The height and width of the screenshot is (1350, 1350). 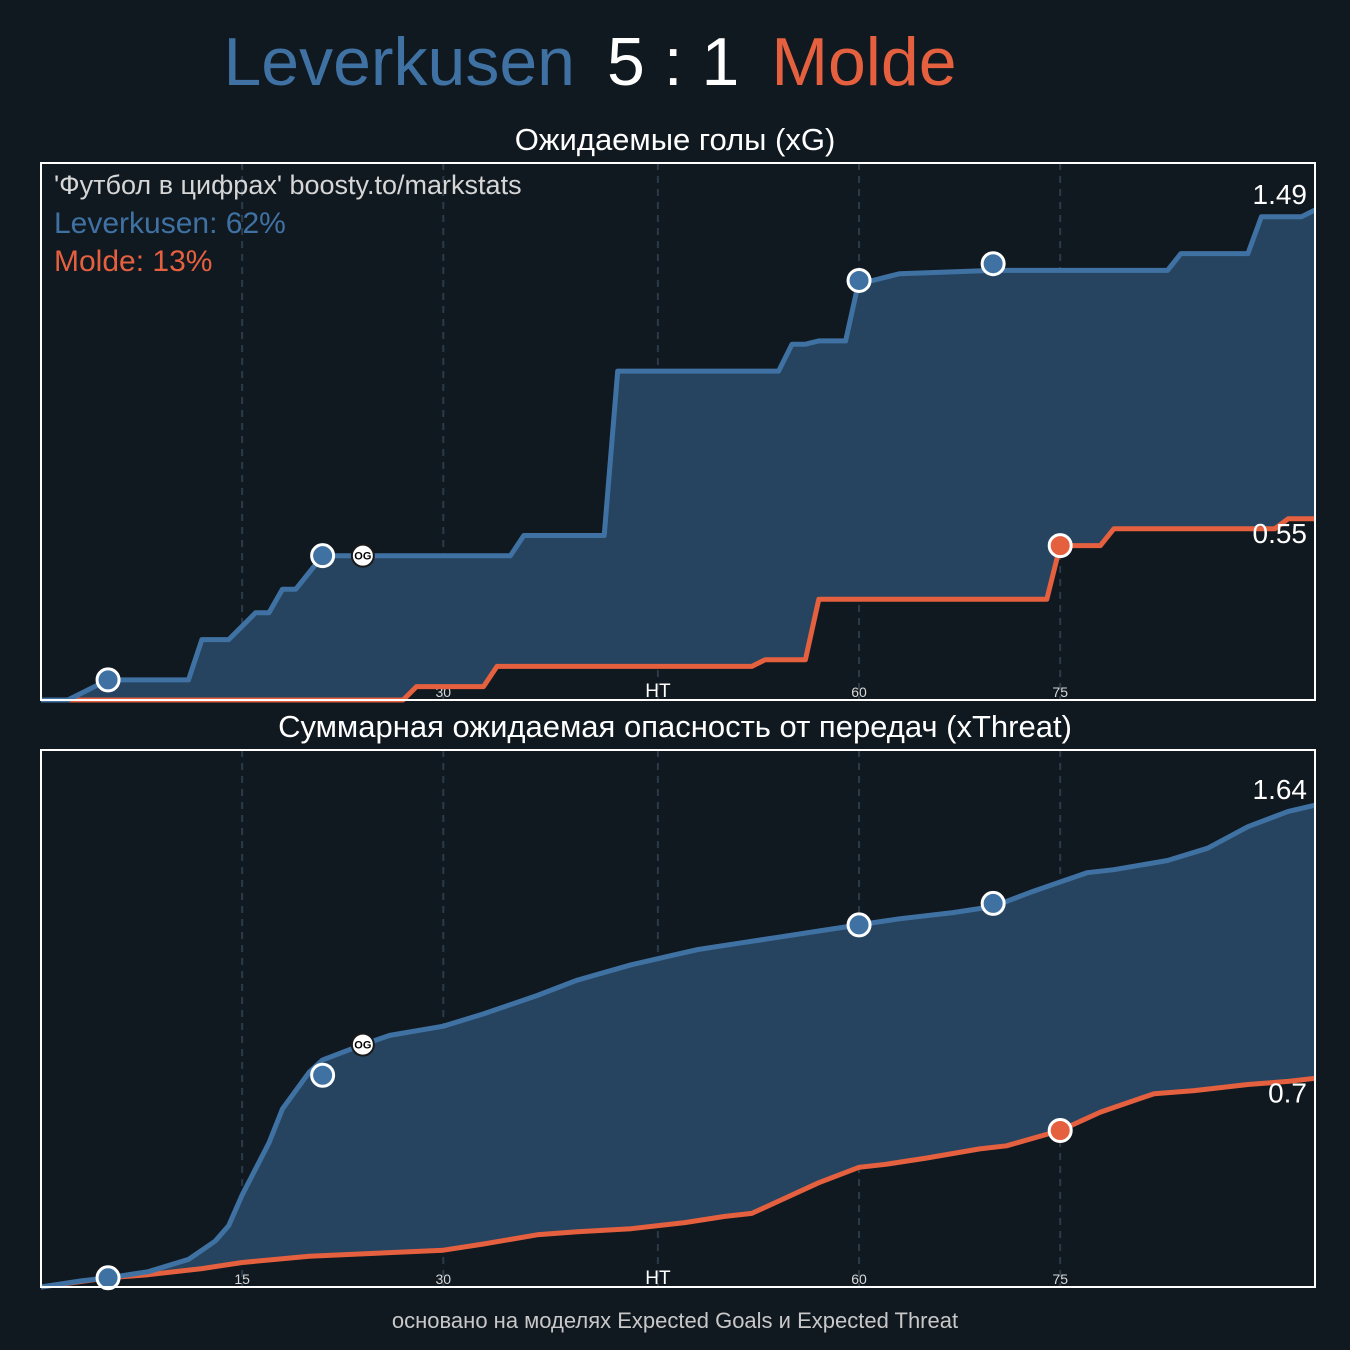 I want to click on xg-away-total-label: 0.55, so click(x=1280, y=533).